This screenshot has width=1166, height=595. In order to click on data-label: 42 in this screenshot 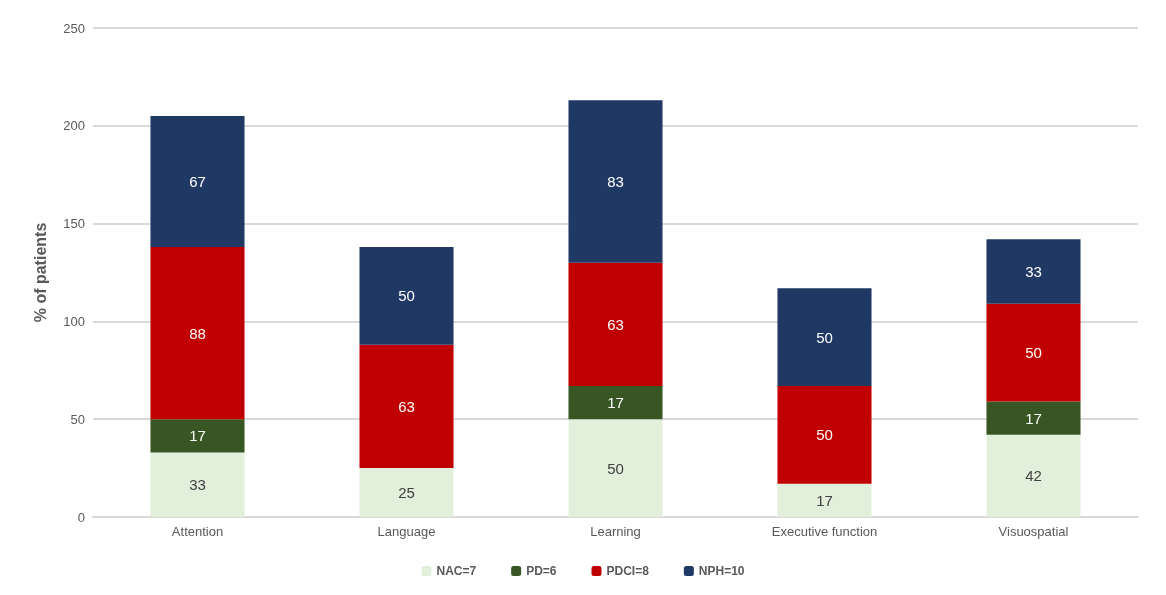, I will do `click(1033, 476)`.